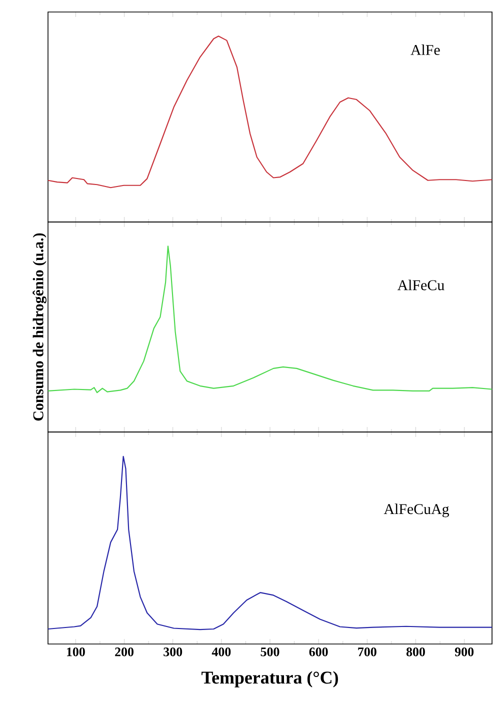 The height and width of the screenshot is (709, 493). I want to click on x-axis-title: Temperatura (°C), so click(270, 679).